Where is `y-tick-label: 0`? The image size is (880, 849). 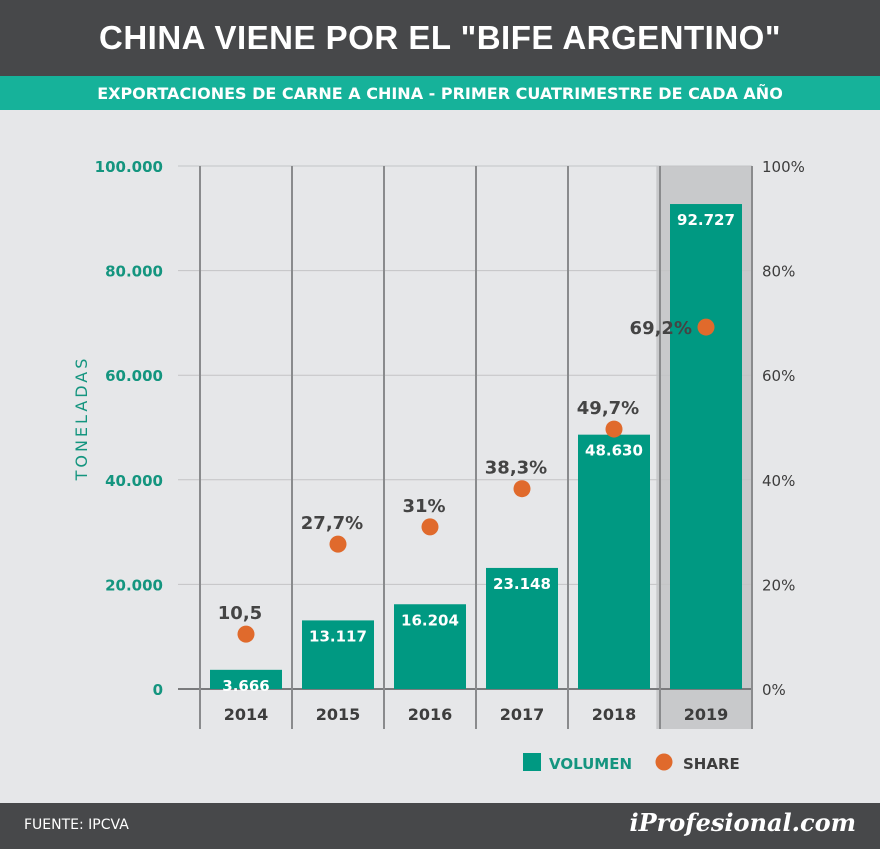 y-tick-label: 0 is located at coordinates (158, 690).